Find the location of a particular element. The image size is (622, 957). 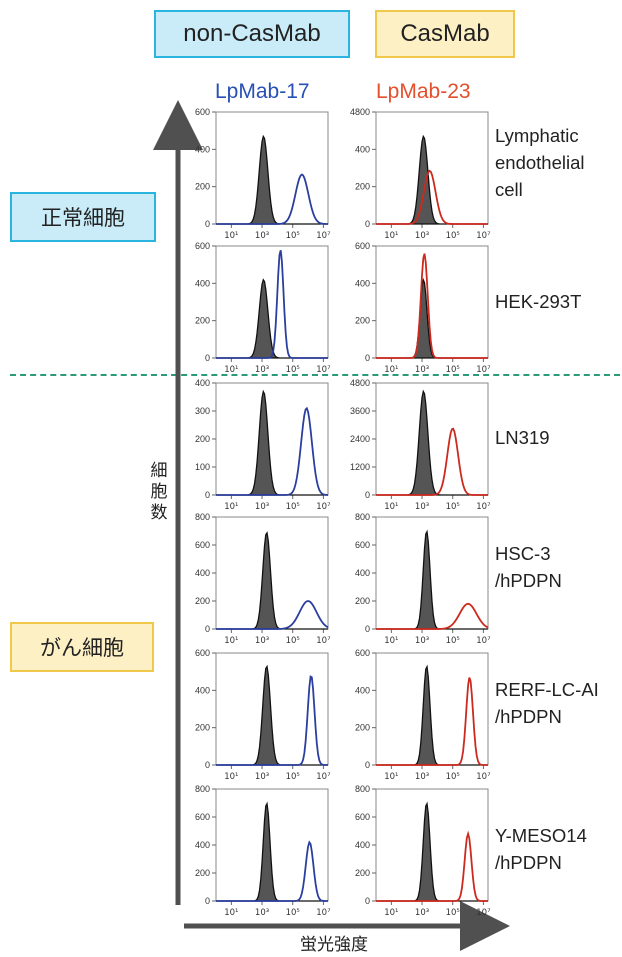

cell-label-line: HSC-3 is located at coordinates (523, 553).